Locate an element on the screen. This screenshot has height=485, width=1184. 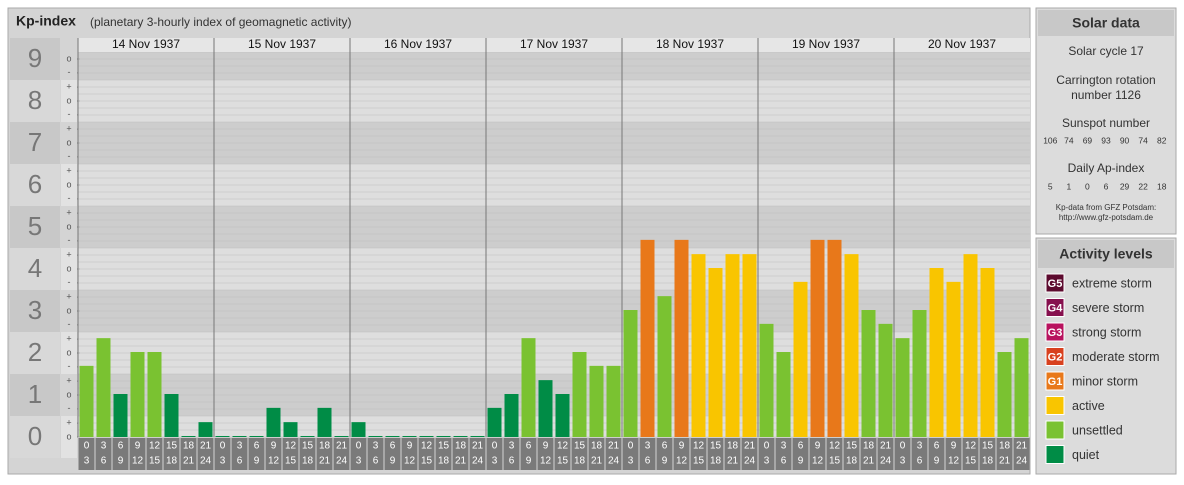
interval-end: 12 is located at coordinates (274, 461).